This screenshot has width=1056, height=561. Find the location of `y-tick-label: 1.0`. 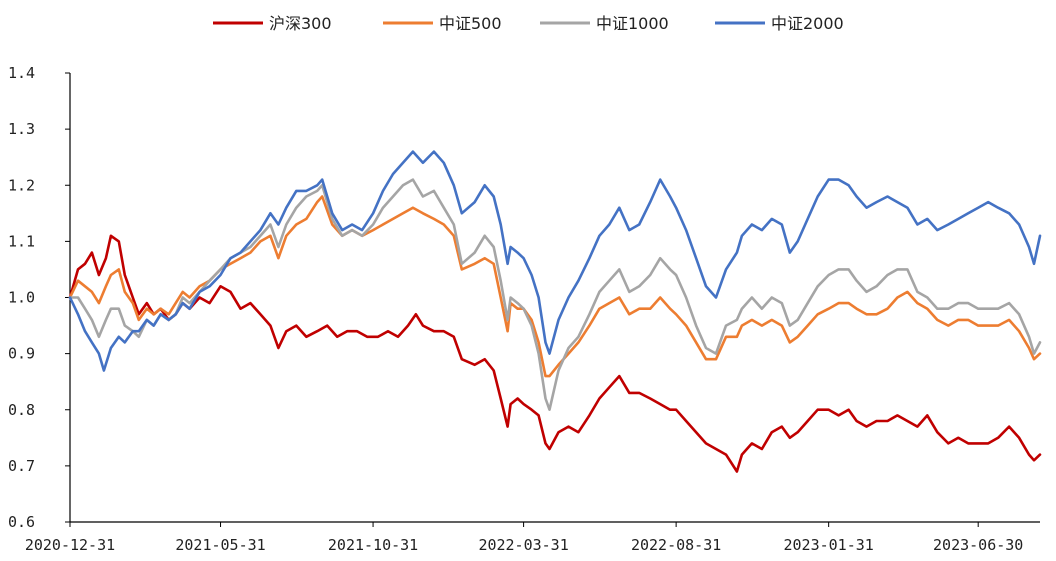

y-tick-label: 1.0 is located at coordinates (21, 298).